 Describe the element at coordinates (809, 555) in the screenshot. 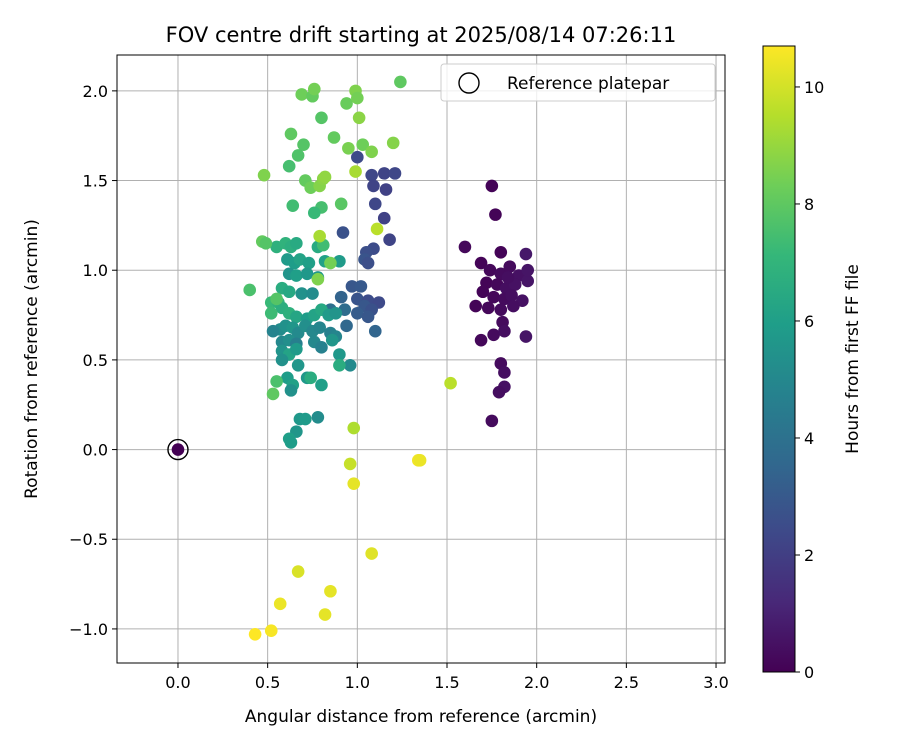

I see `colorbar-tick-label: 2` at that location.